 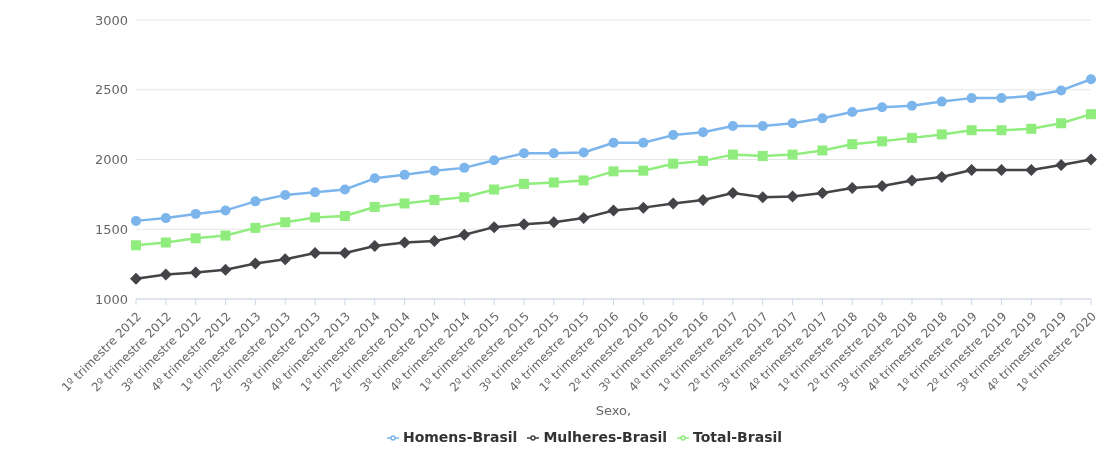 What do you see at coordinates (111, 20) in the screenshot?
I see `y-tick-label: 3000` at bounding box center [111, 20].